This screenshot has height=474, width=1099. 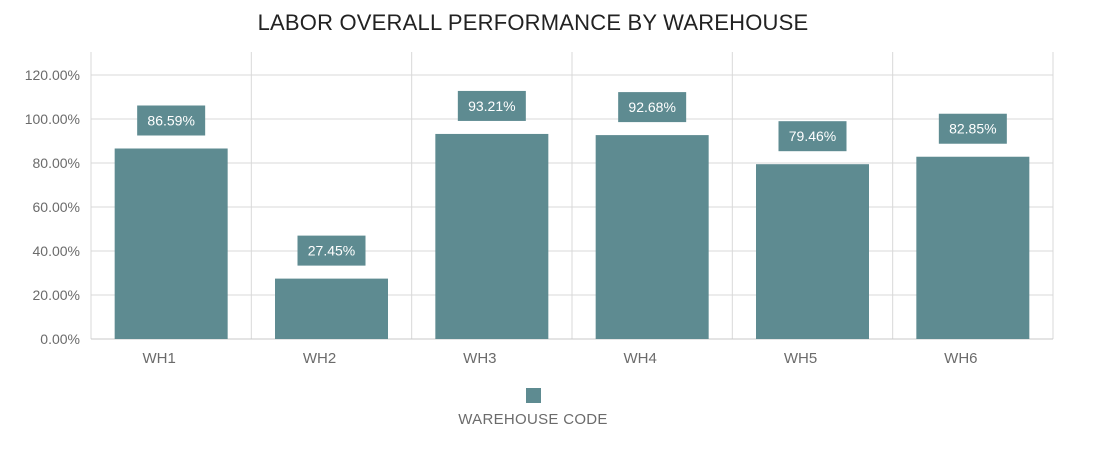 What do you see at coordinates (559, 358) in the screenshot?
I see `x-axis-tick-labels: WH1 WH2 WH3 WH4 WH5 WH6` at bounding box center [559, 358].